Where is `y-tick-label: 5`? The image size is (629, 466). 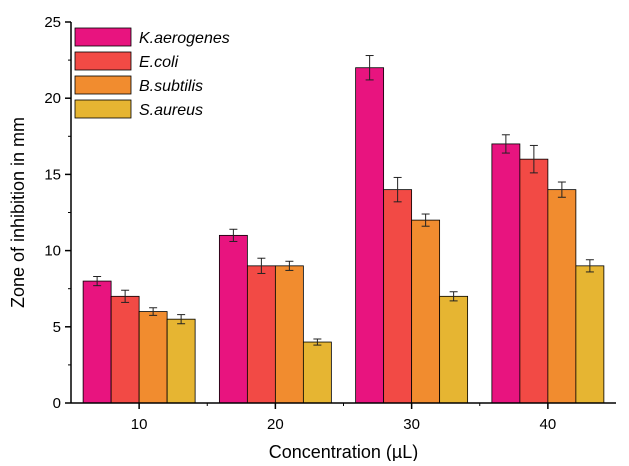
y-tick-label: 5 is located at coordinates (57, 327).